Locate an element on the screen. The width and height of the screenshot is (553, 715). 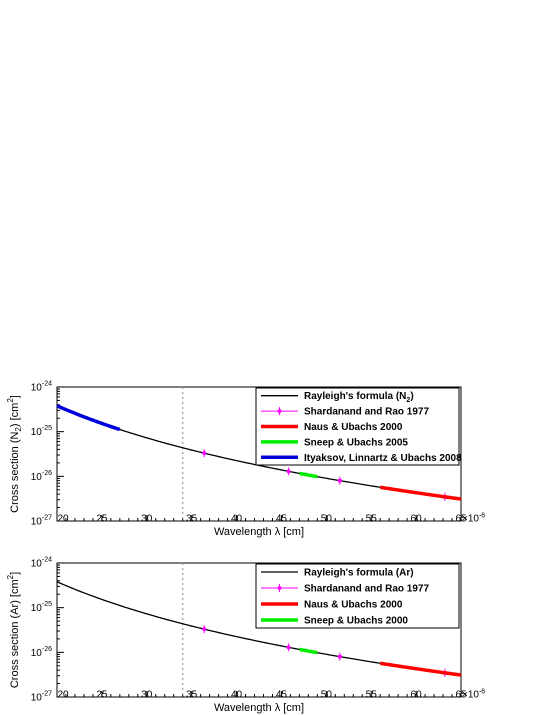
legend-entry-label-part: 2 is located at coordinates (408, 400).